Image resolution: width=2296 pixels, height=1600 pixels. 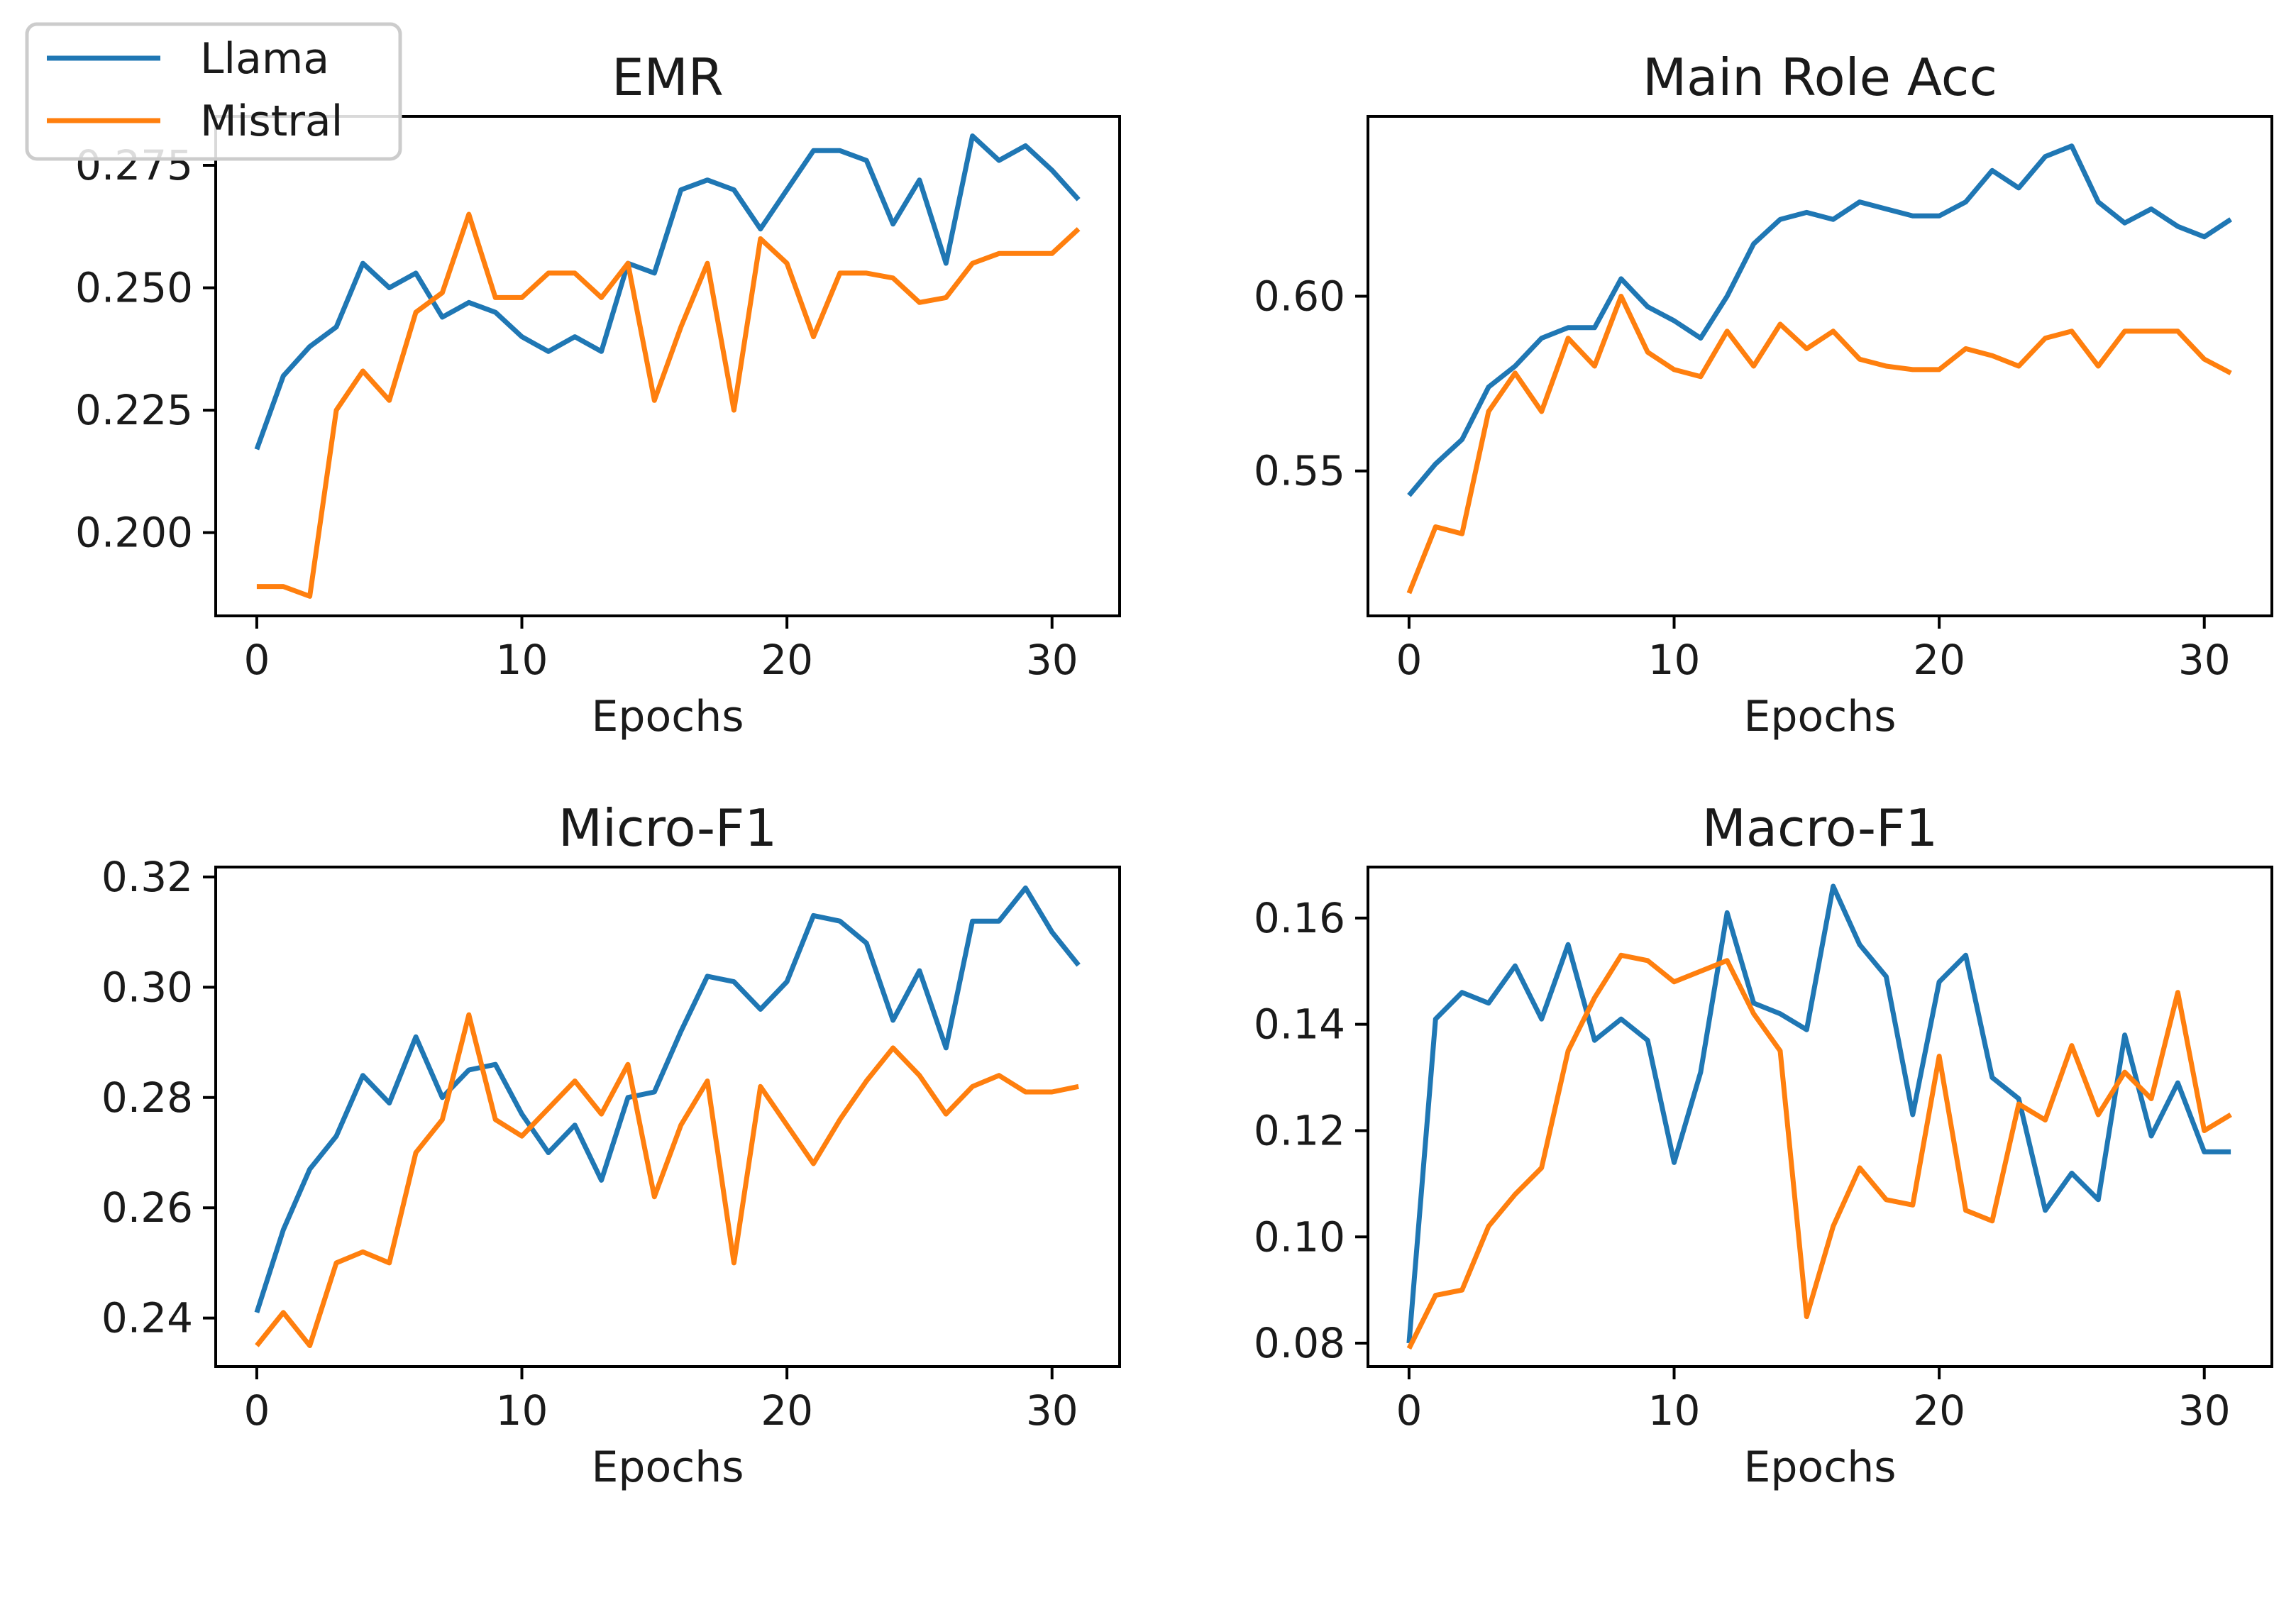 I want to click on panel-title: Macro-F1, so click(x=1820, y=828).